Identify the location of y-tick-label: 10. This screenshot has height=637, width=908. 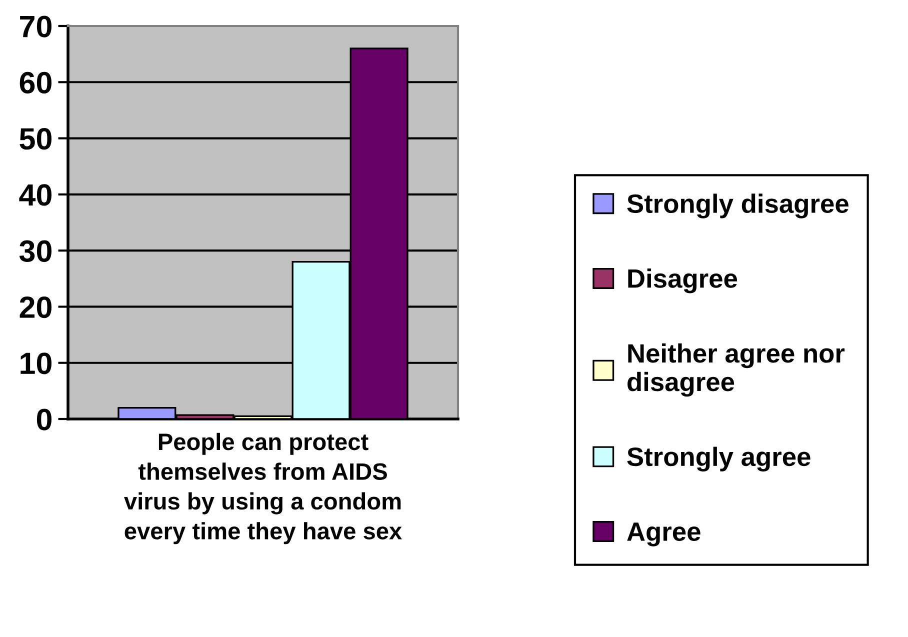
(36, 363).